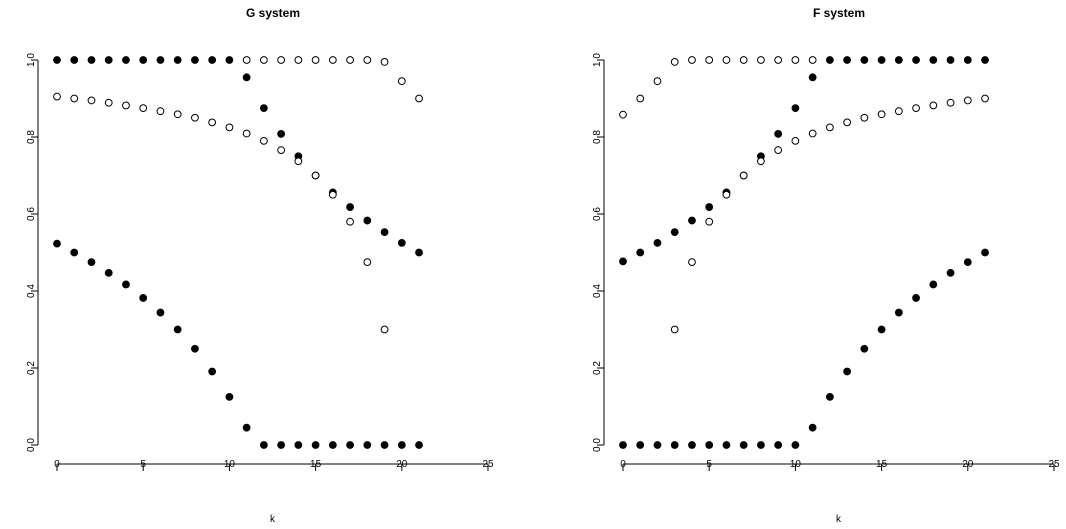  I want to click on x-tick-label: 20, so click(402, 464).